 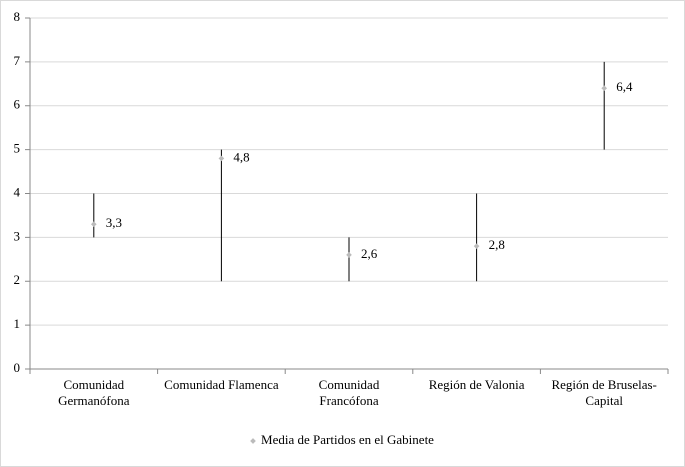 I want to click on x-tick-label: Comunidad Flamenca, so click(x=221, y=384).